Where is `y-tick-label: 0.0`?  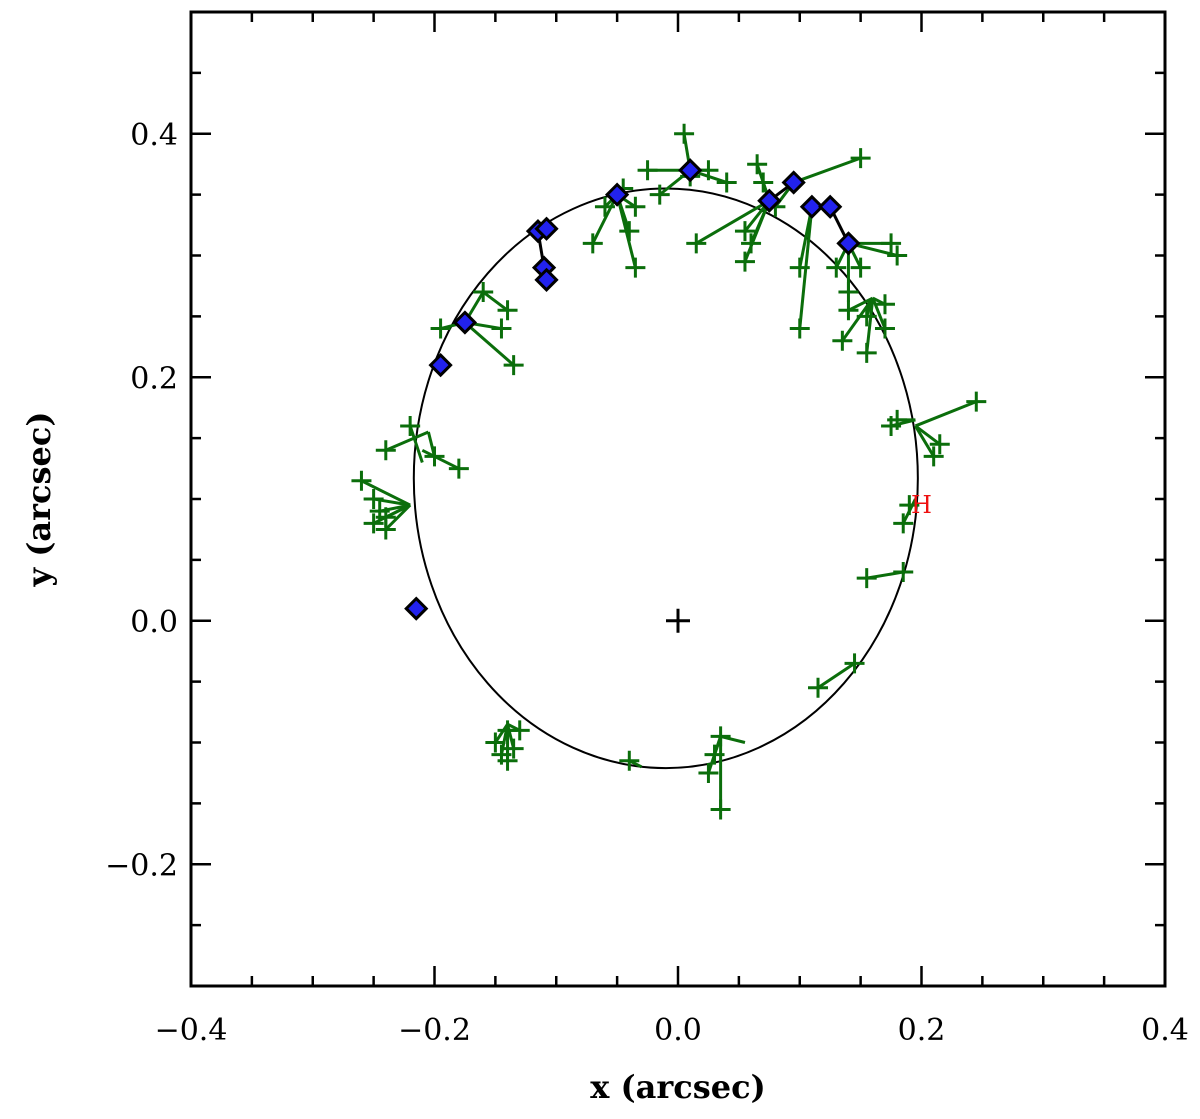
y-tick-label: 0.0 is located at coordinates (154, 622).